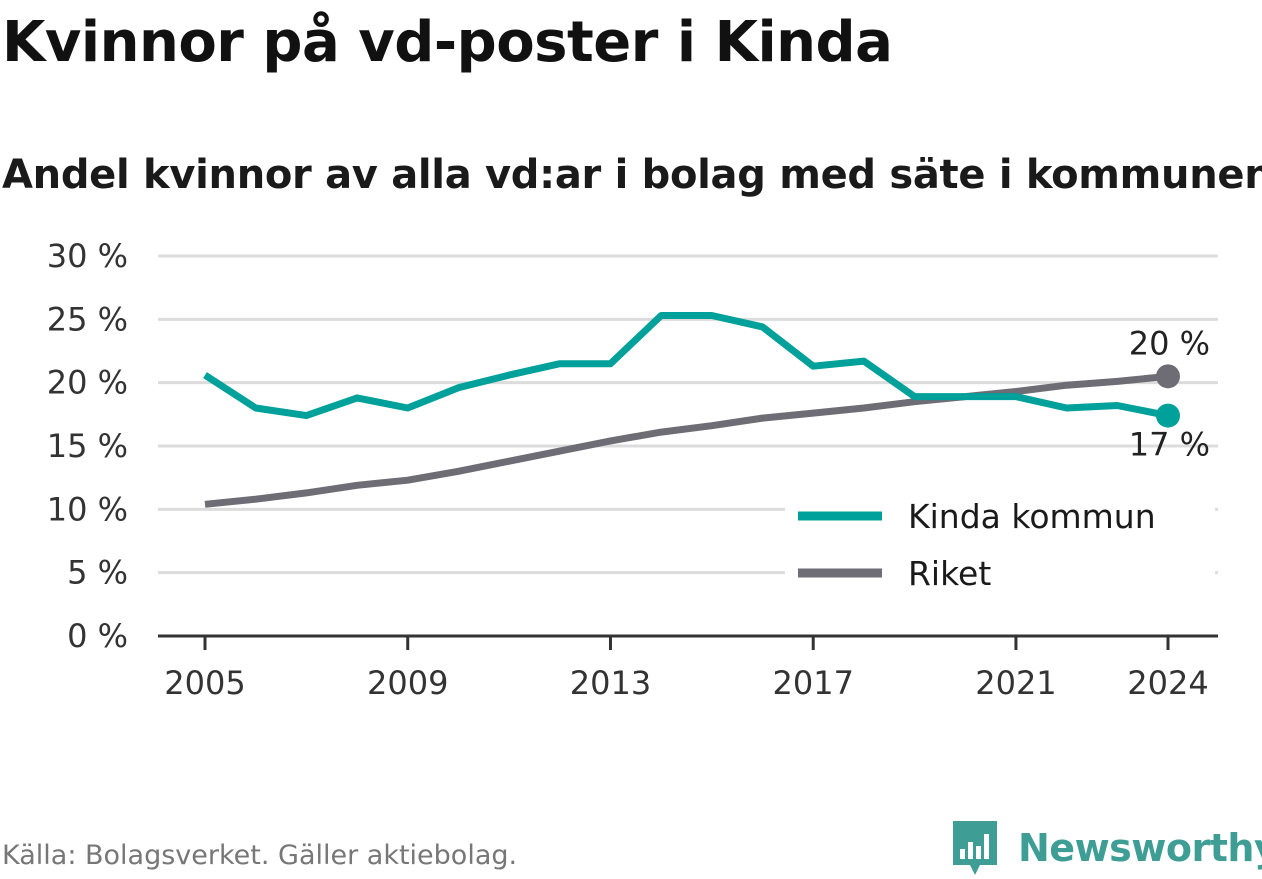  Describe the element at coordinates (1168, 376) in the screenshot. I see `endpoint-riket` at that location.